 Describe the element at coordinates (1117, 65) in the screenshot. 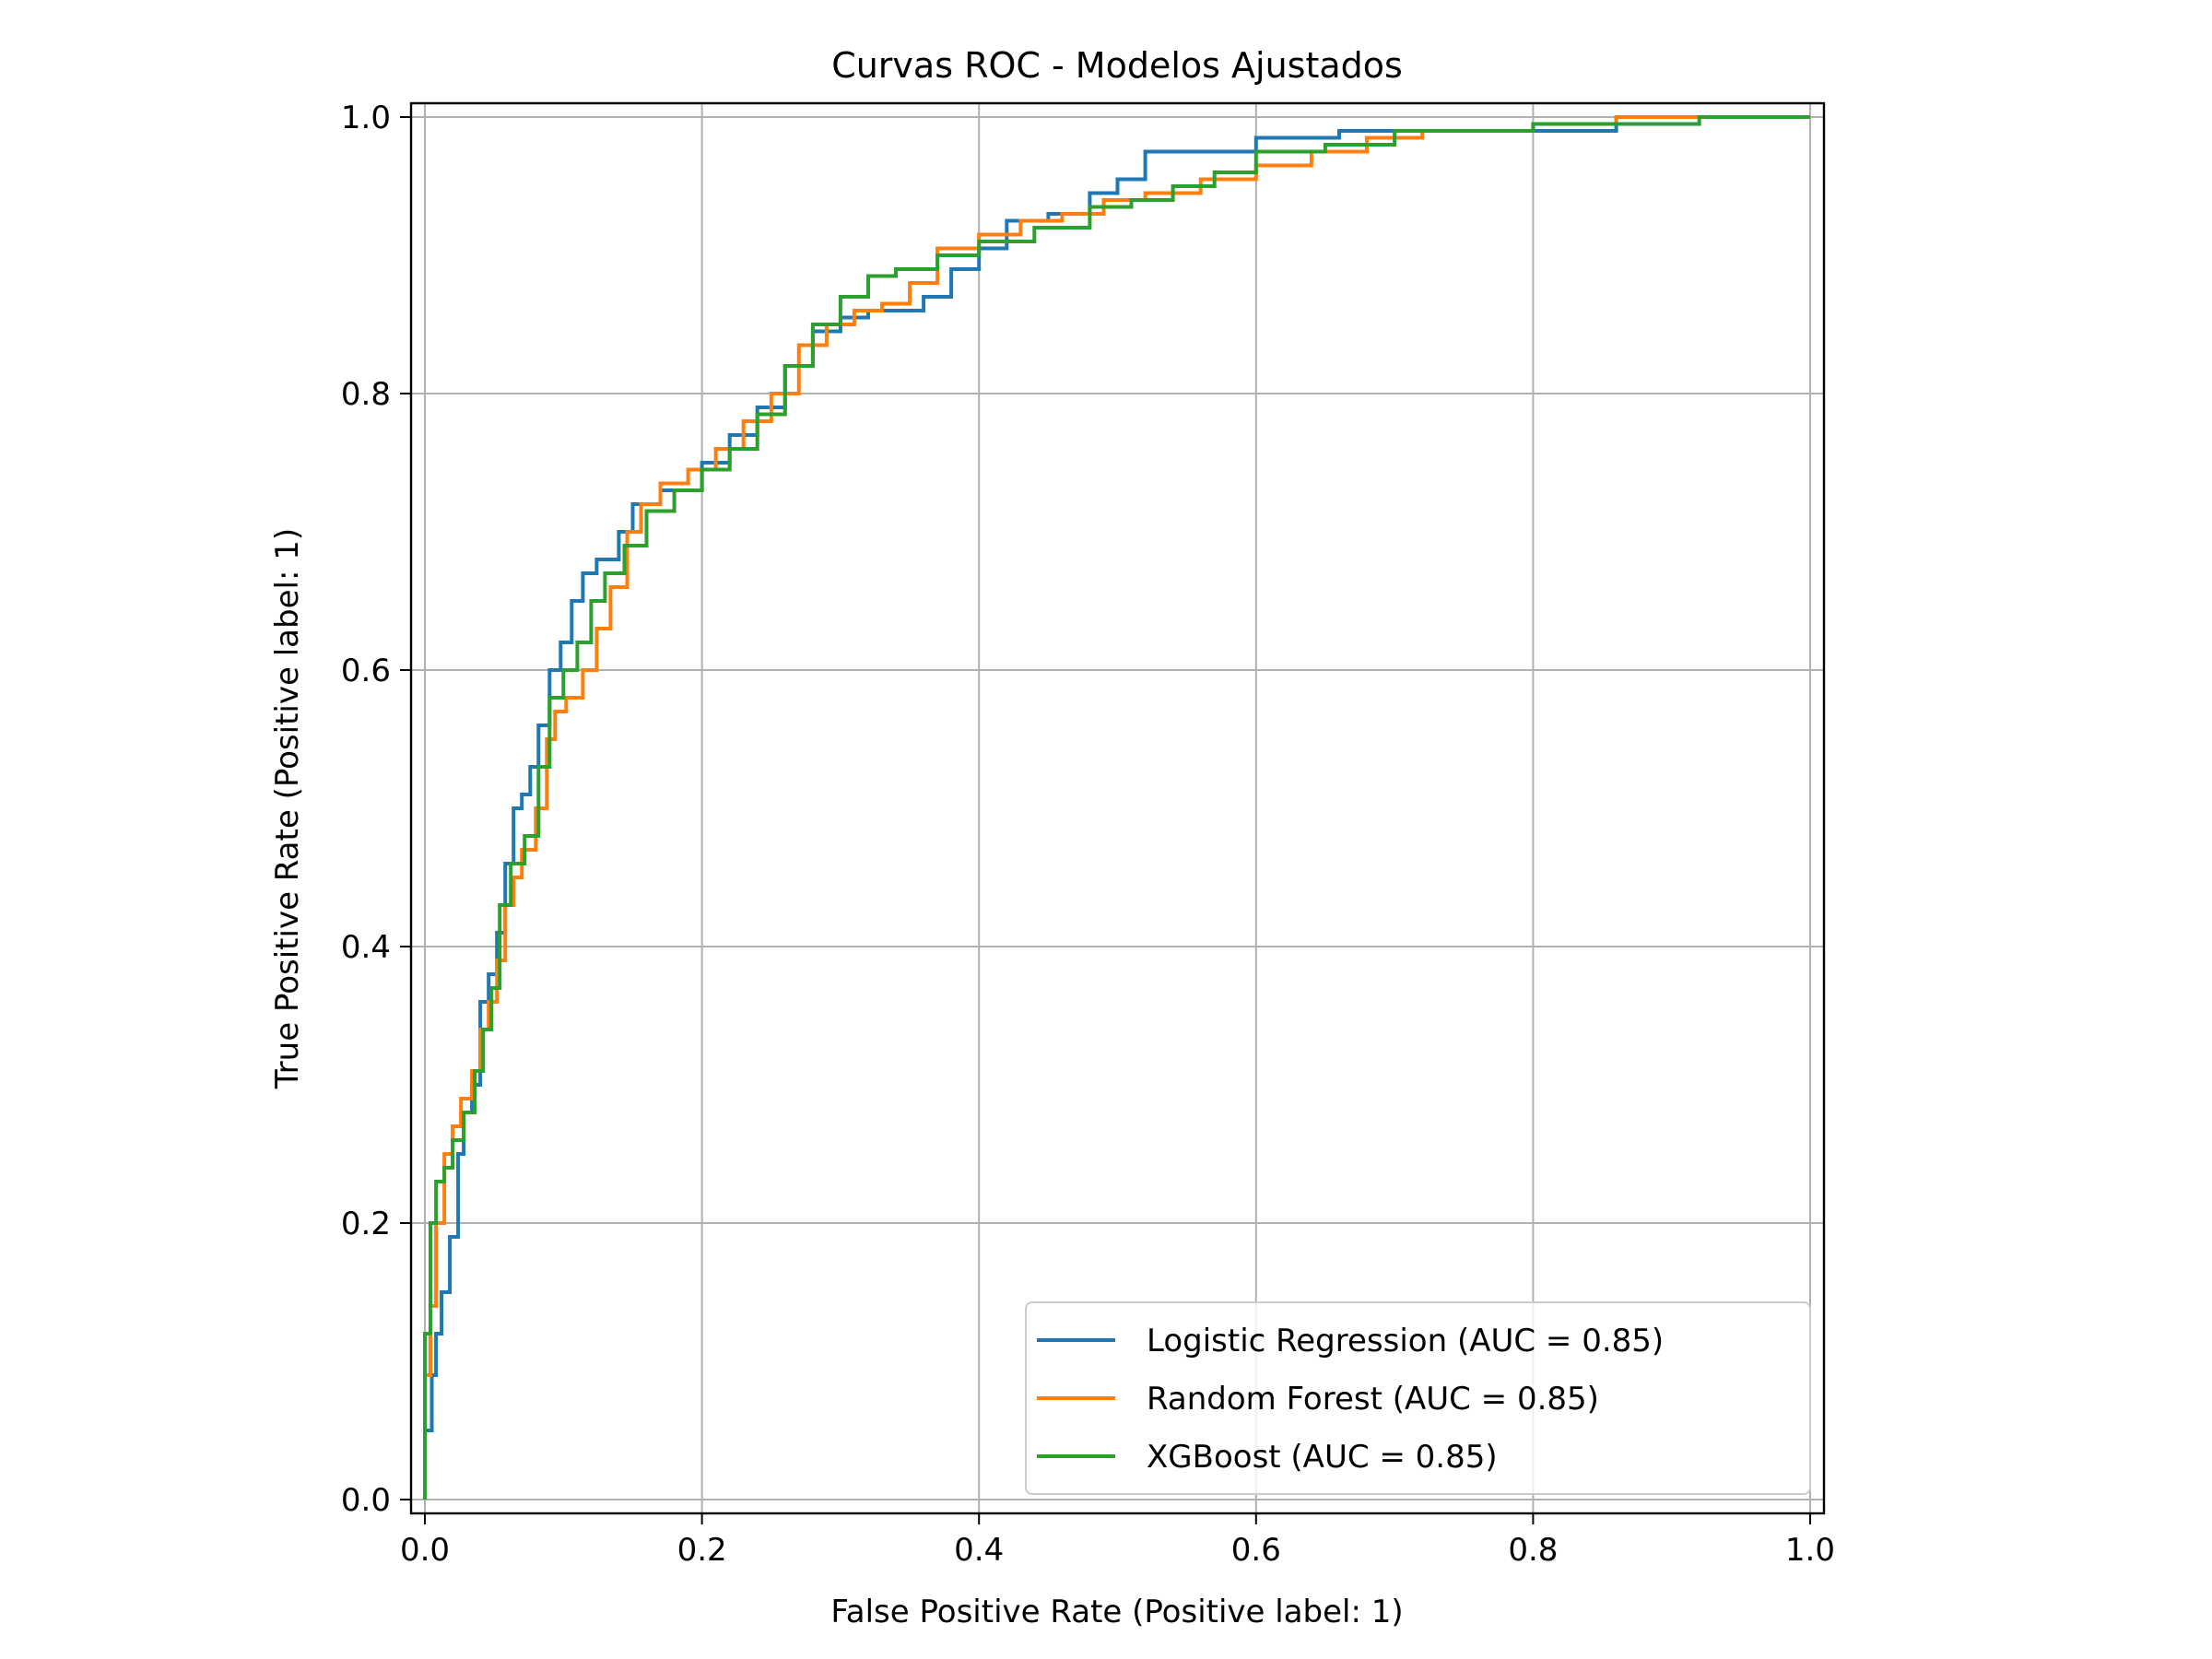

I see `chart-title: Curvas ROC - Modelos Ajustados` at that location.